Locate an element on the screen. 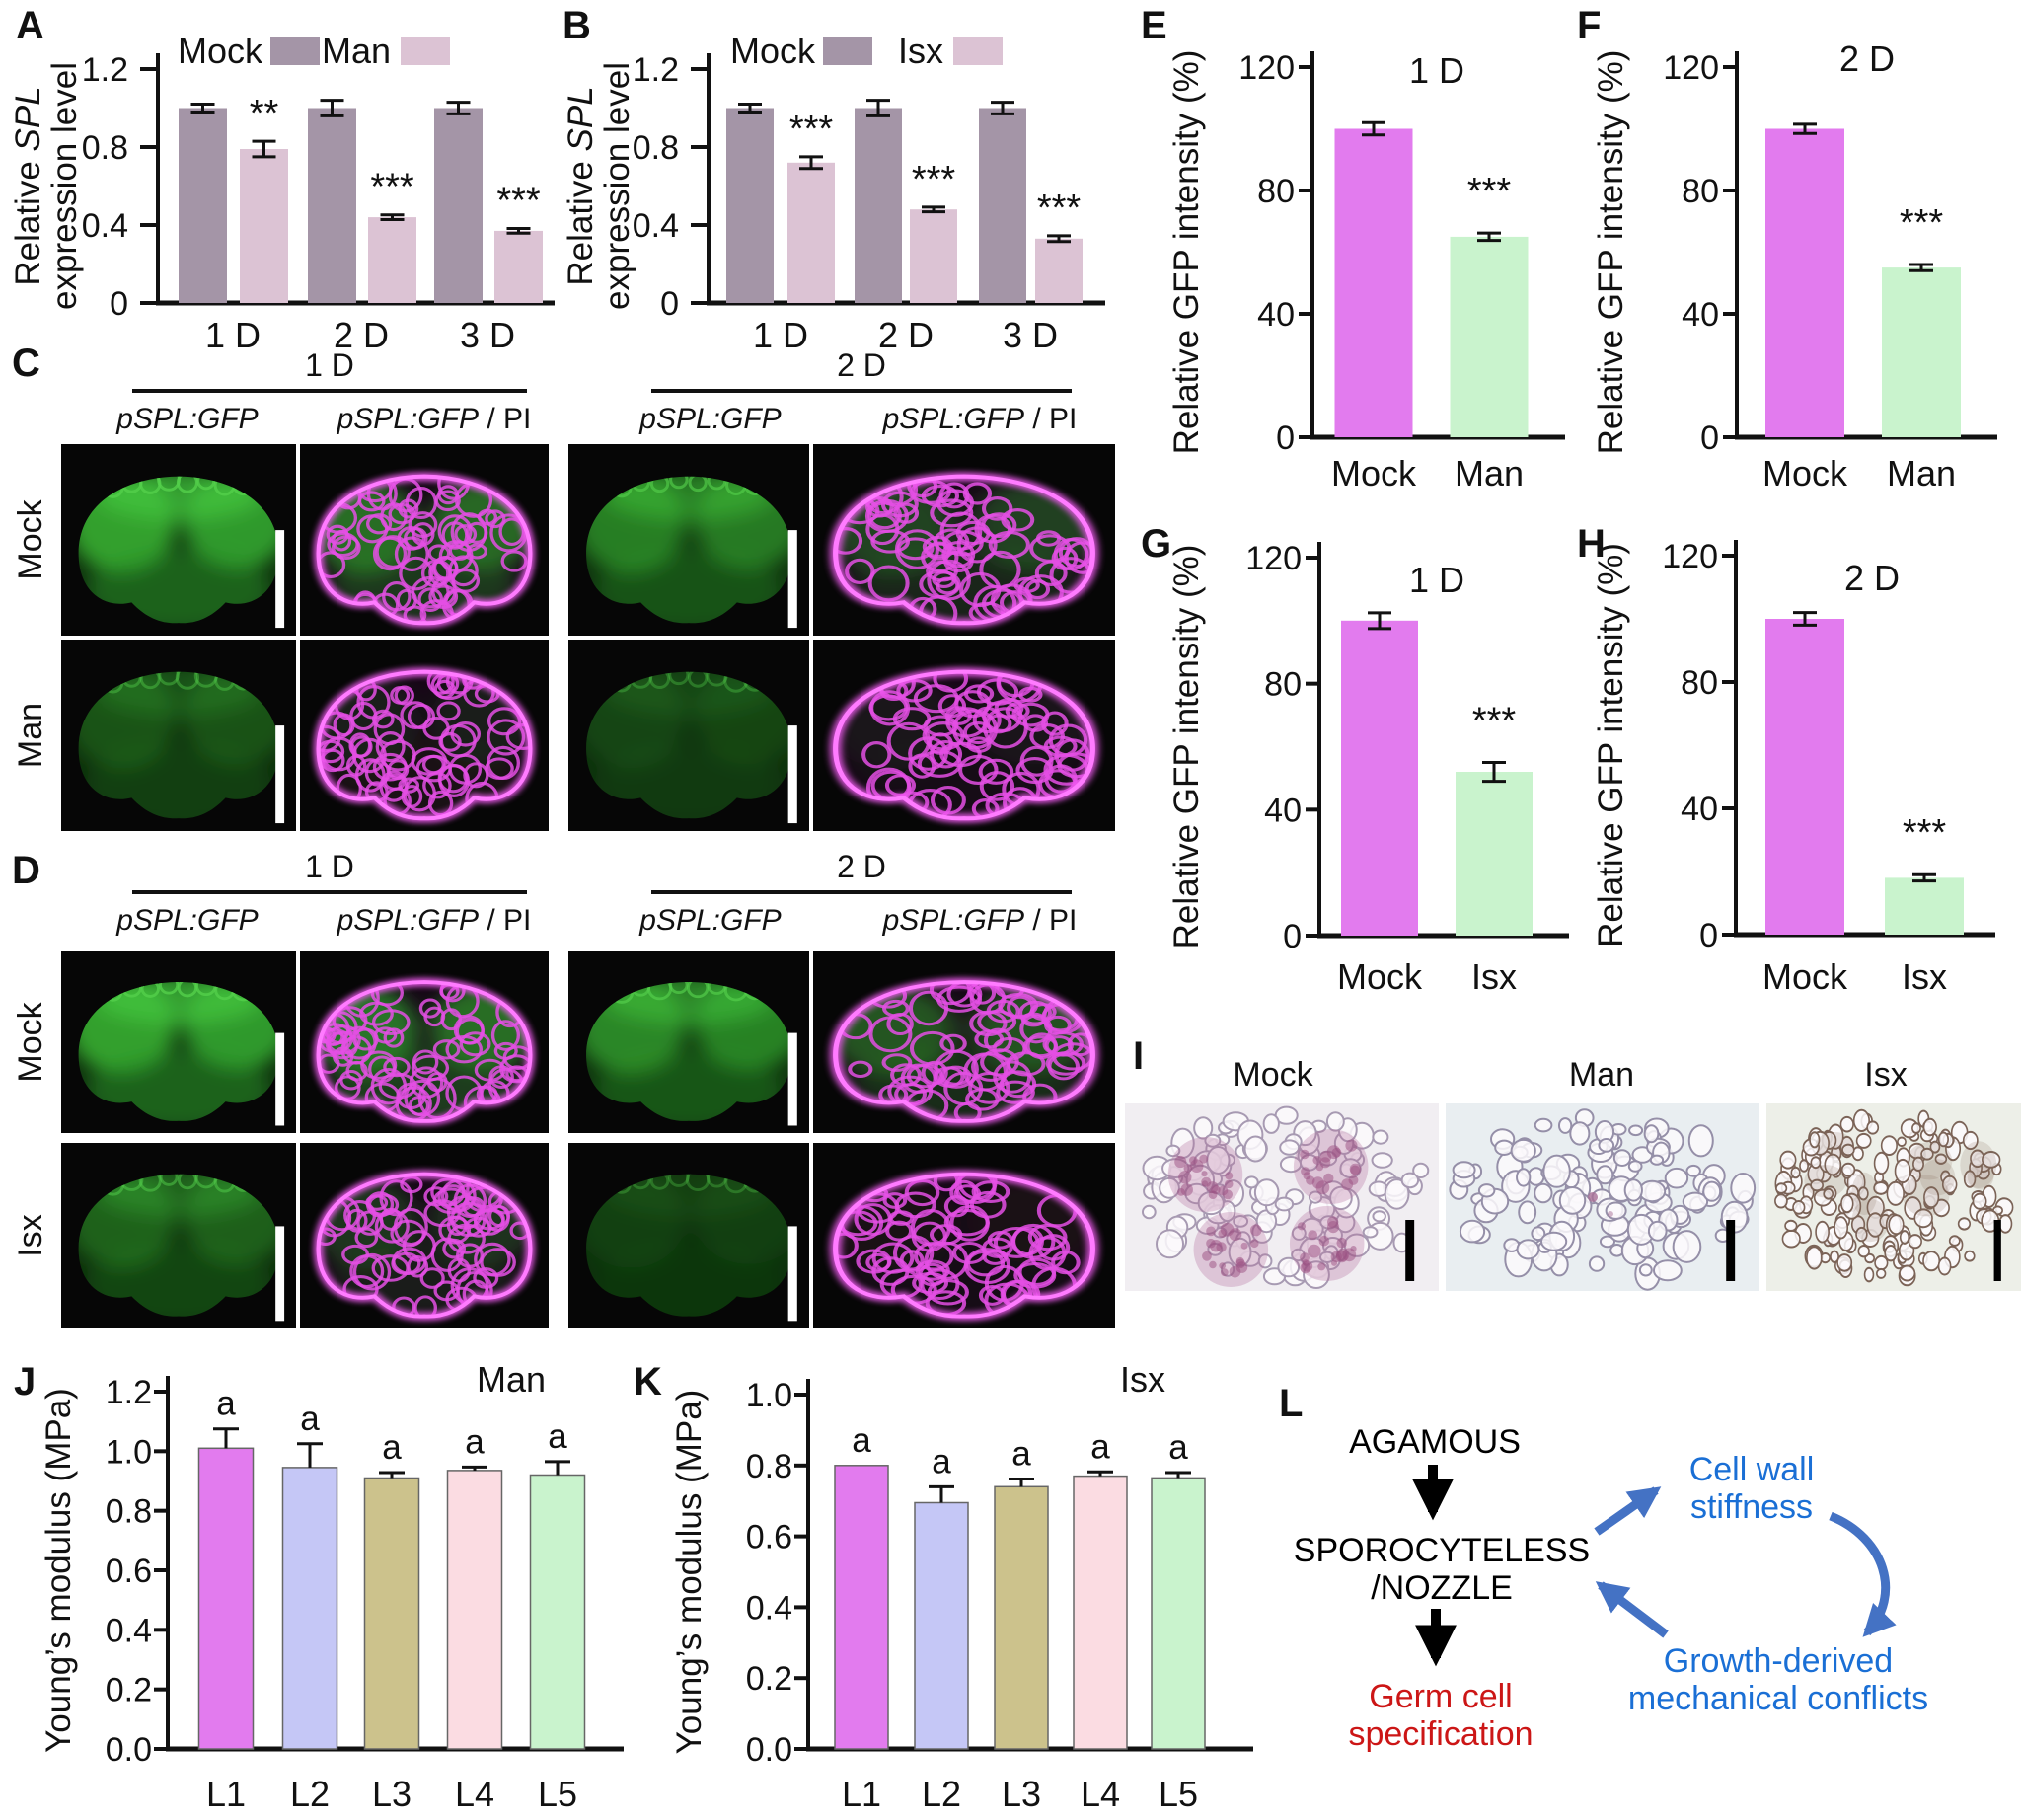 The image size is (2021, 1820). svg-text: 1.0 is located at coordinates (129, 1452).